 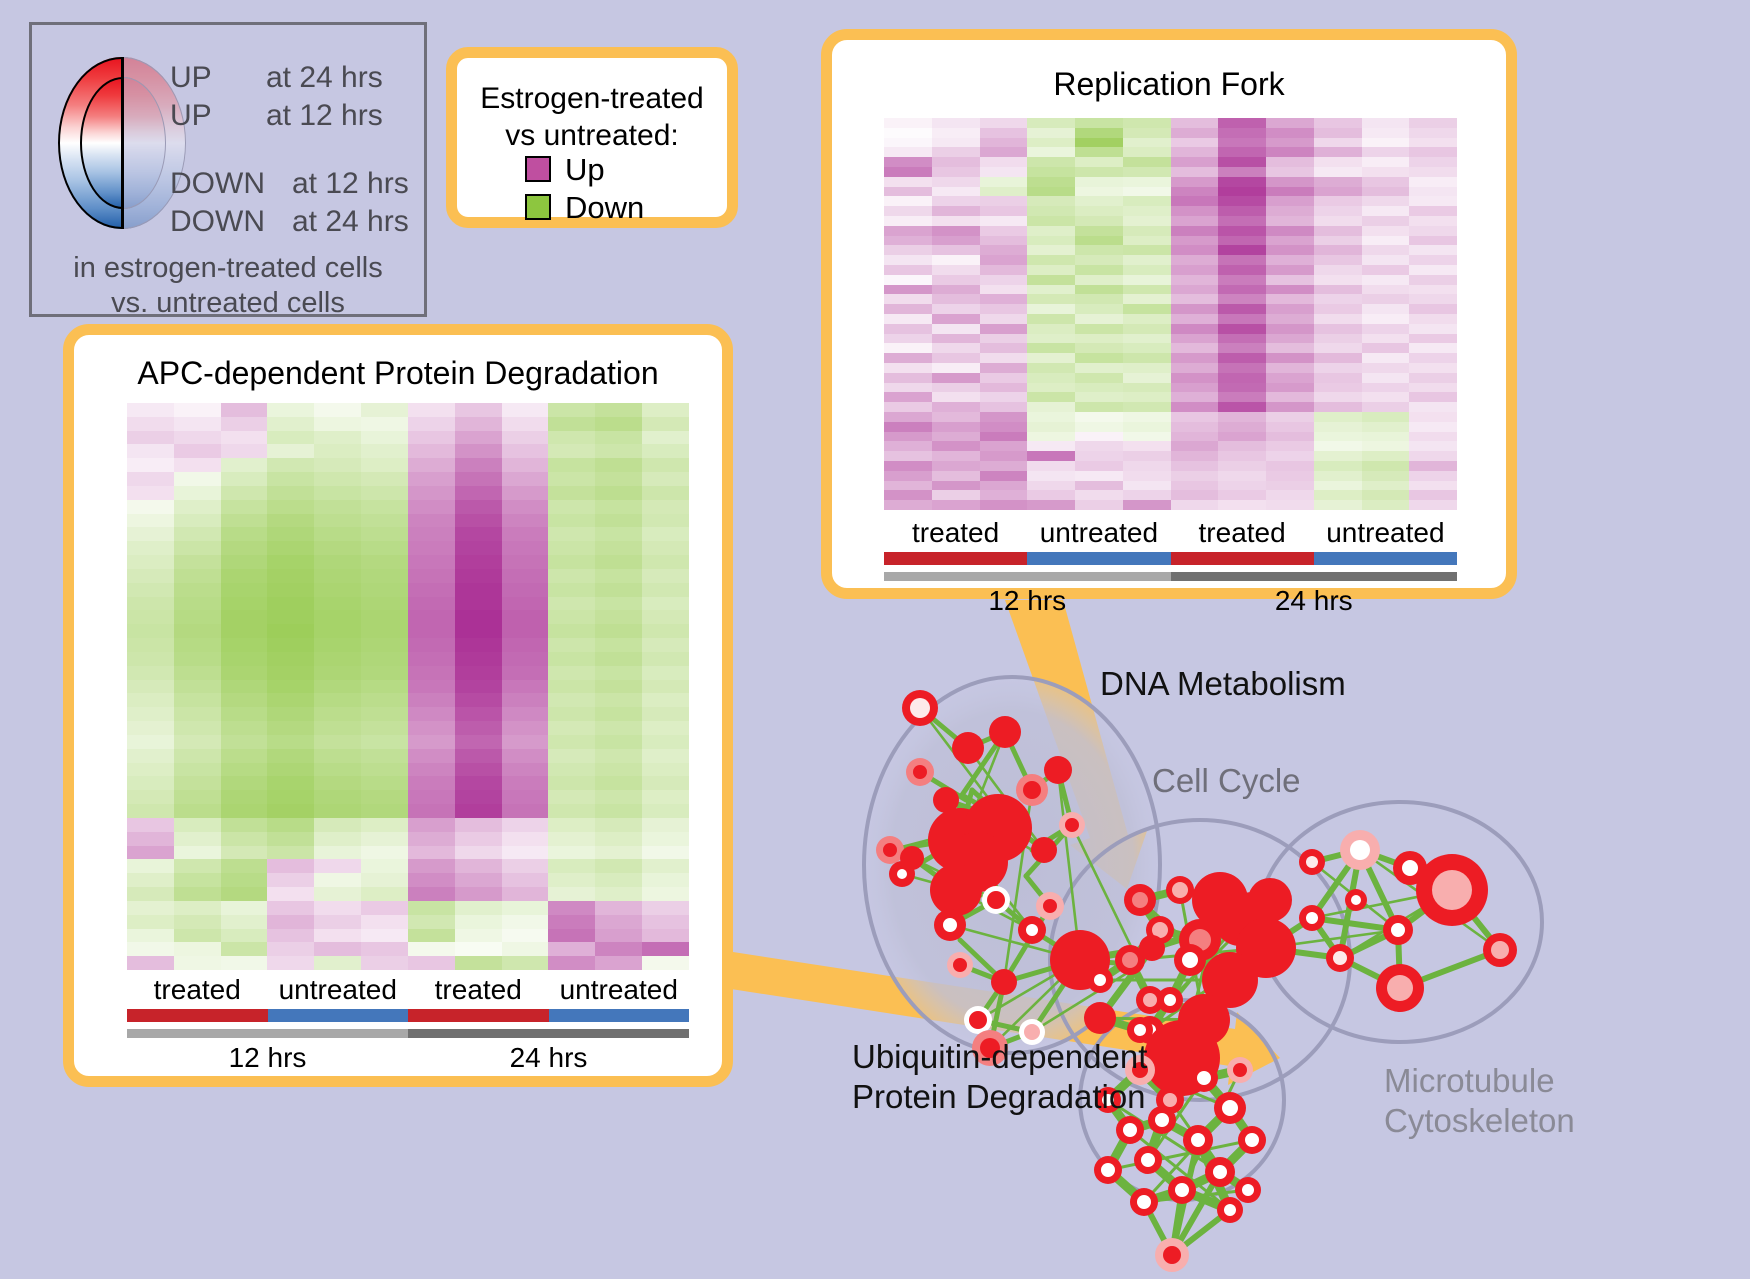 What do you see at coordinates (592, 117) in the screenshot?
I see `expression-legend-title: Estrogen-treated vs untreated:` at bounding box center [592, 117].